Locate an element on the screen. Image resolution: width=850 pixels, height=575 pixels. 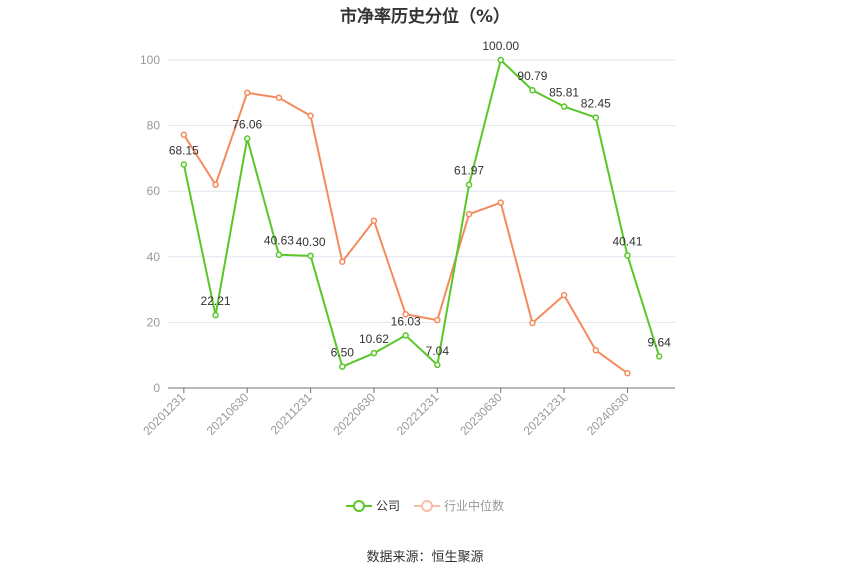
y-axis-tick-labels: 0 20 40 60 80 100 is located at coordinates (150, 224).